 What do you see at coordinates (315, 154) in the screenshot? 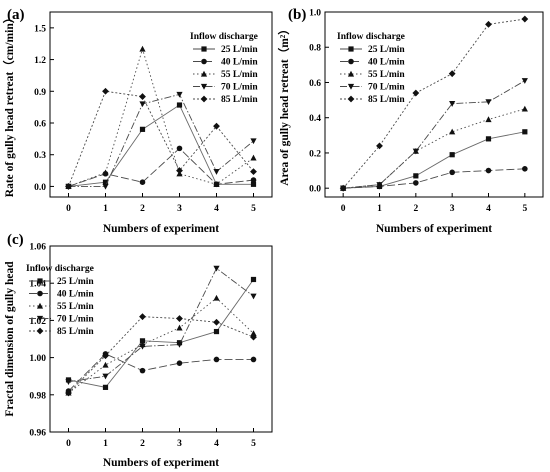
I see `y-tick-label: 0.2` at bounding box center [315, 154].